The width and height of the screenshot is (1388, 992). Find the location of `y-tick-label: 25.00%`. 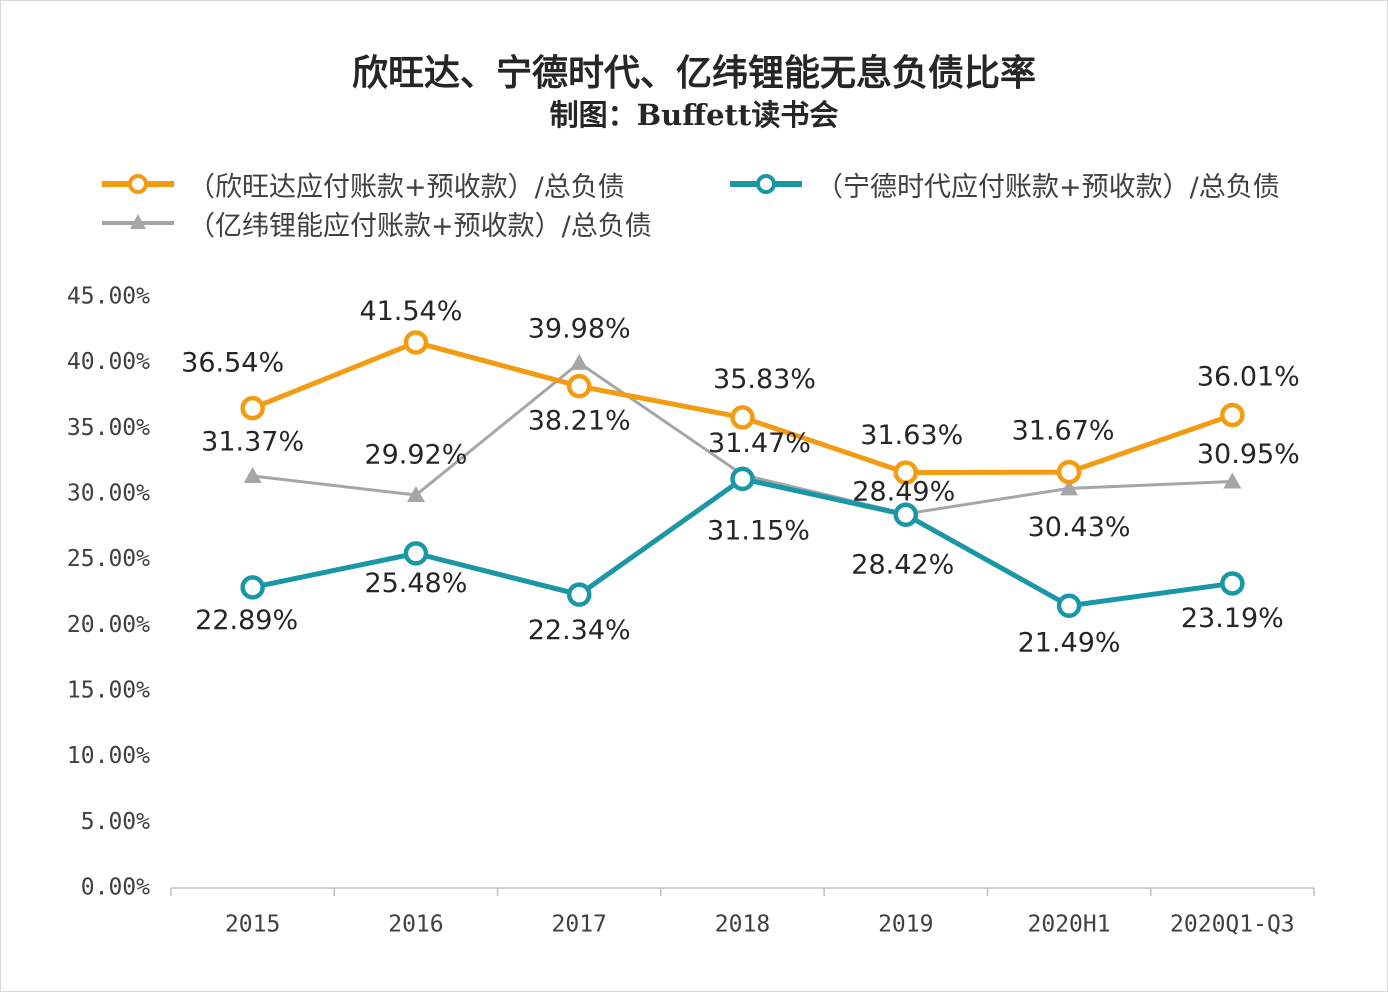

y-tick-label: 25.00% is located at coordinates (108, 559).